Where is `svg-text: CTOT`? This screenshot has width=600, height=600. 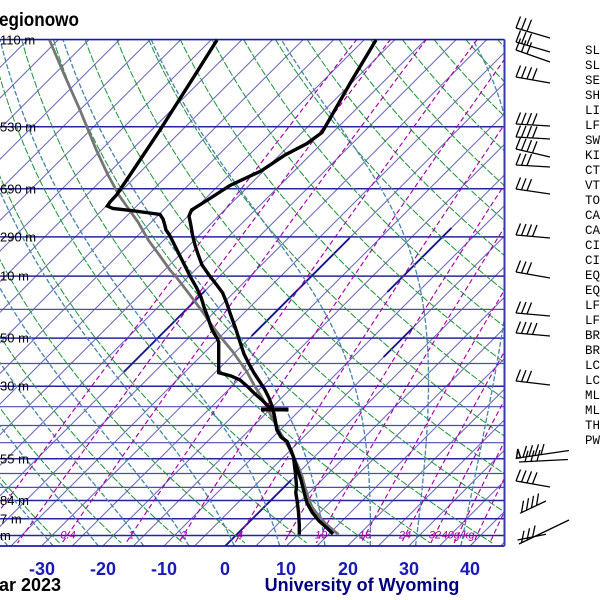
svg-text: CTOT is located at coordinates (592, 171).